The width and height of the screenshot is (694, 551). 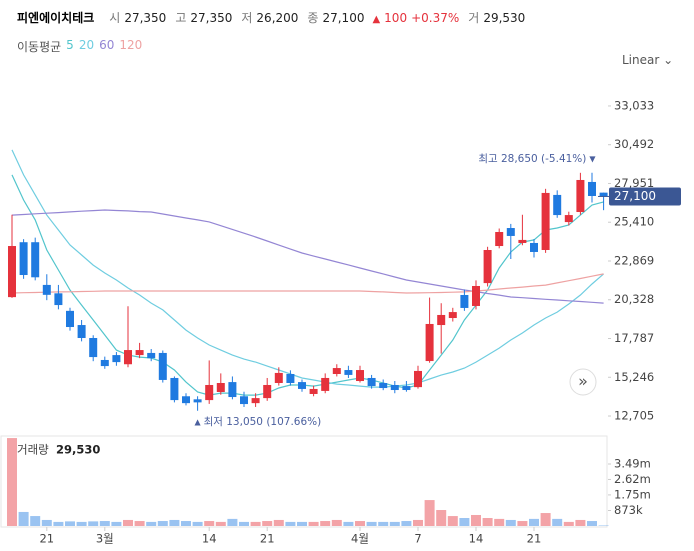 What do you see at coordinates (641, 60) in the screenshot?
I see `scale-label: Linear` at bounding box center [641, 60].